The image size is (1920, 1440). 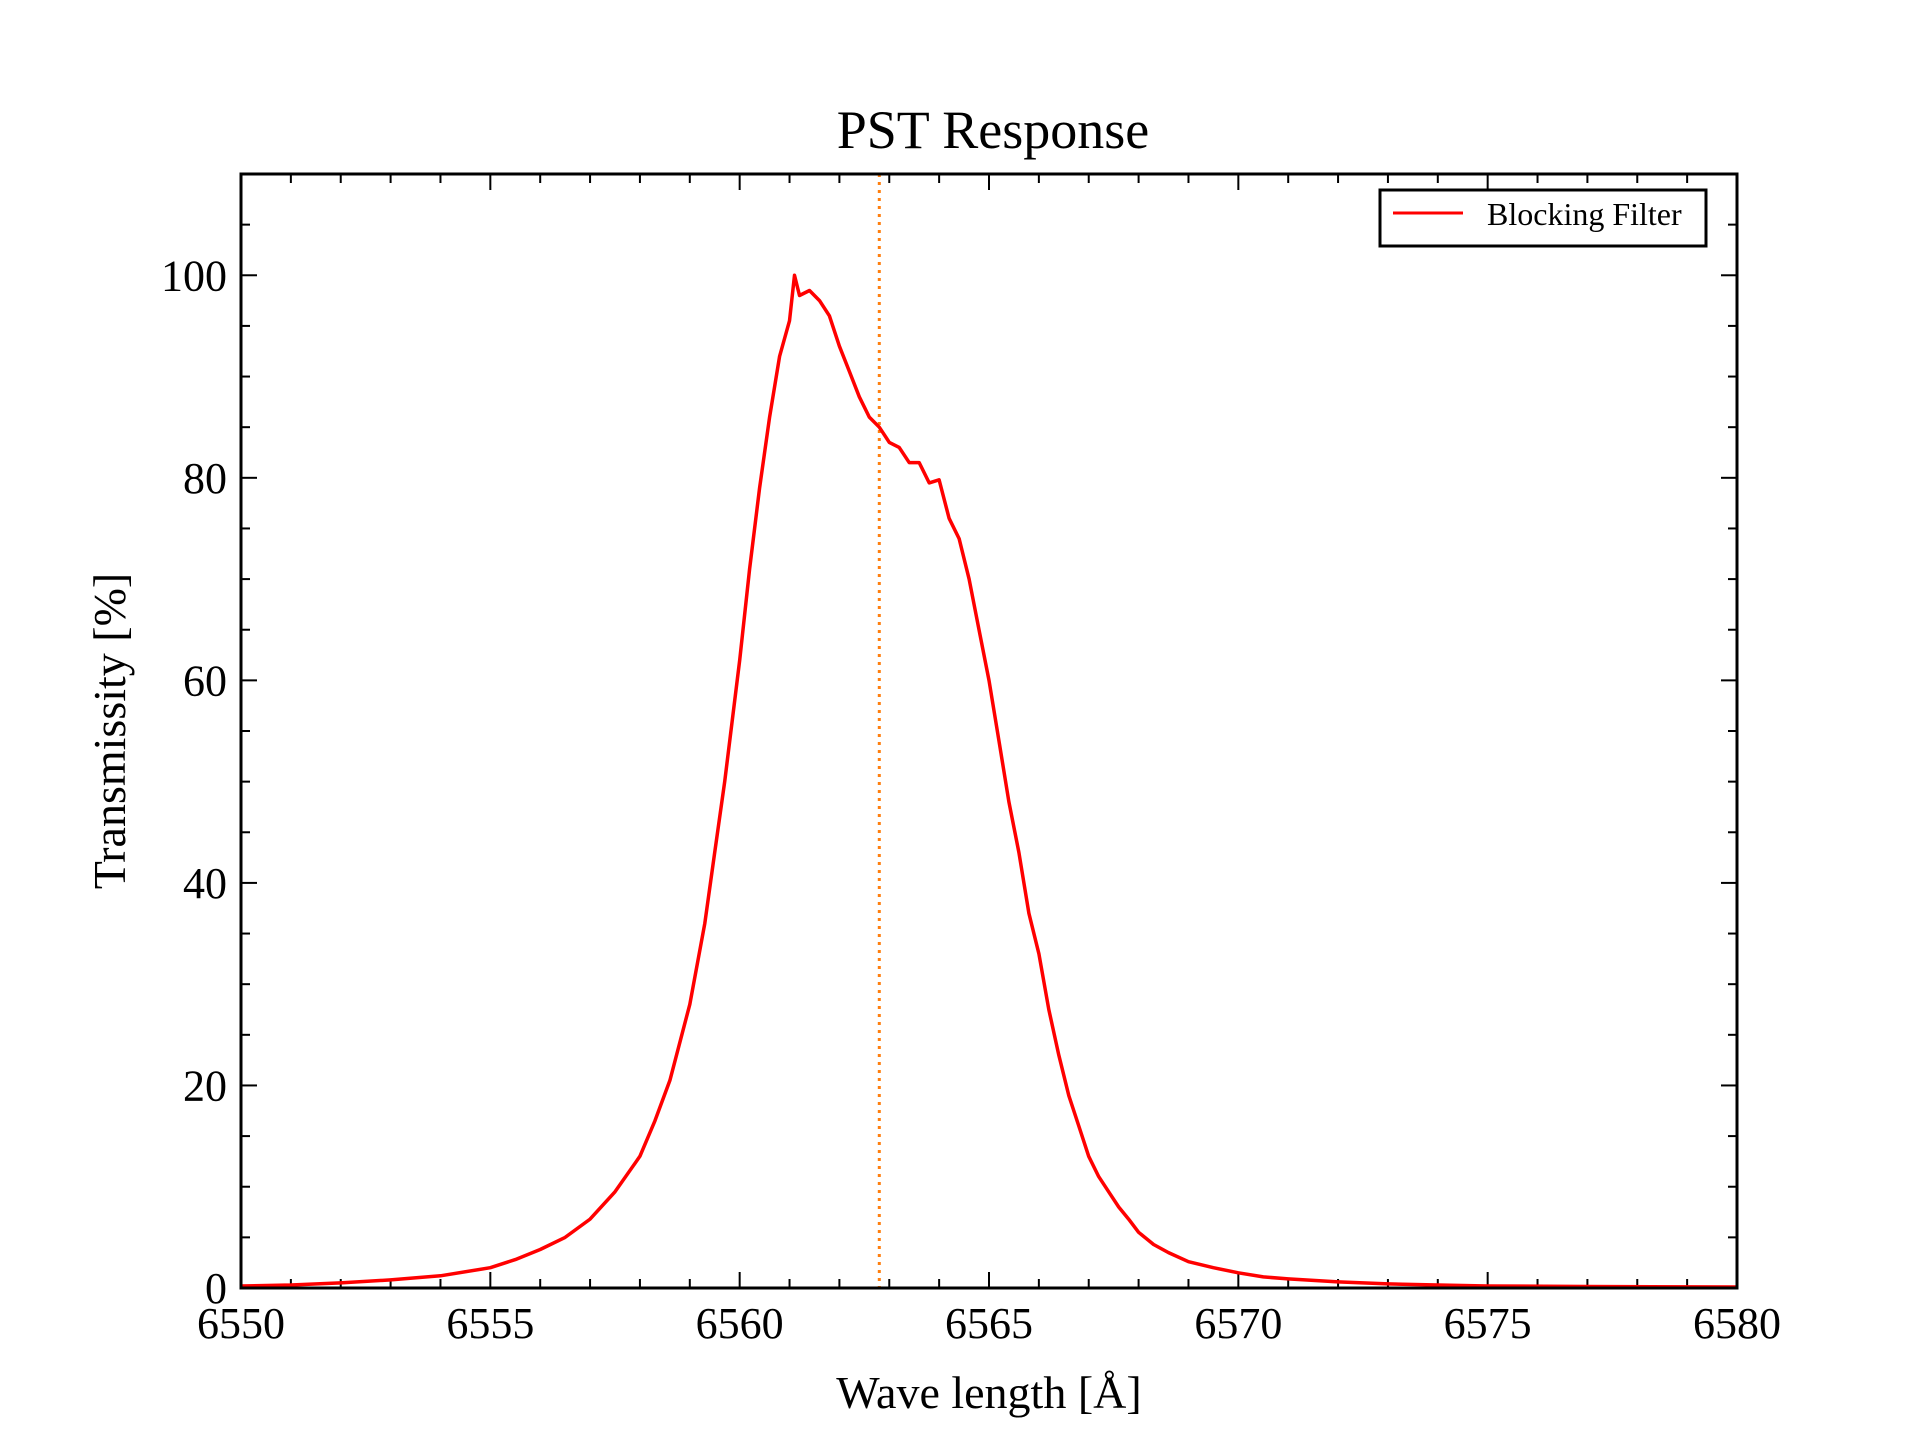 What do you see at coordinates (194, 275) in the screenshot?
I see `y-tick-label: 100` at bounding box center [194, 275].